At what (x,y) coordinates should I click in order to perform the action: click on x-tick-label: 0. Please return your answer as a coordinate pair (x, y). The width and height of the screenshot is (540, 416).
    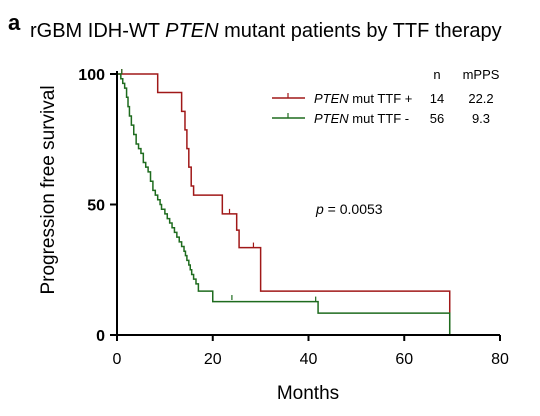
    Looking at the image, I should click on (117, 359).